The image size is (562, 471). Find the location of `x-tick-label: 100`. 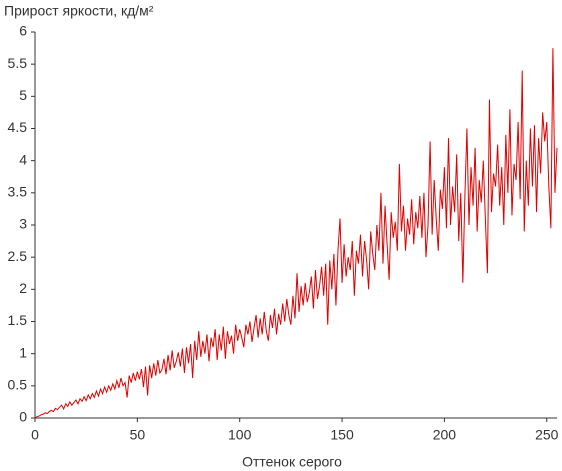

x-tick-label: 100 is located at coordinates (240, 435).